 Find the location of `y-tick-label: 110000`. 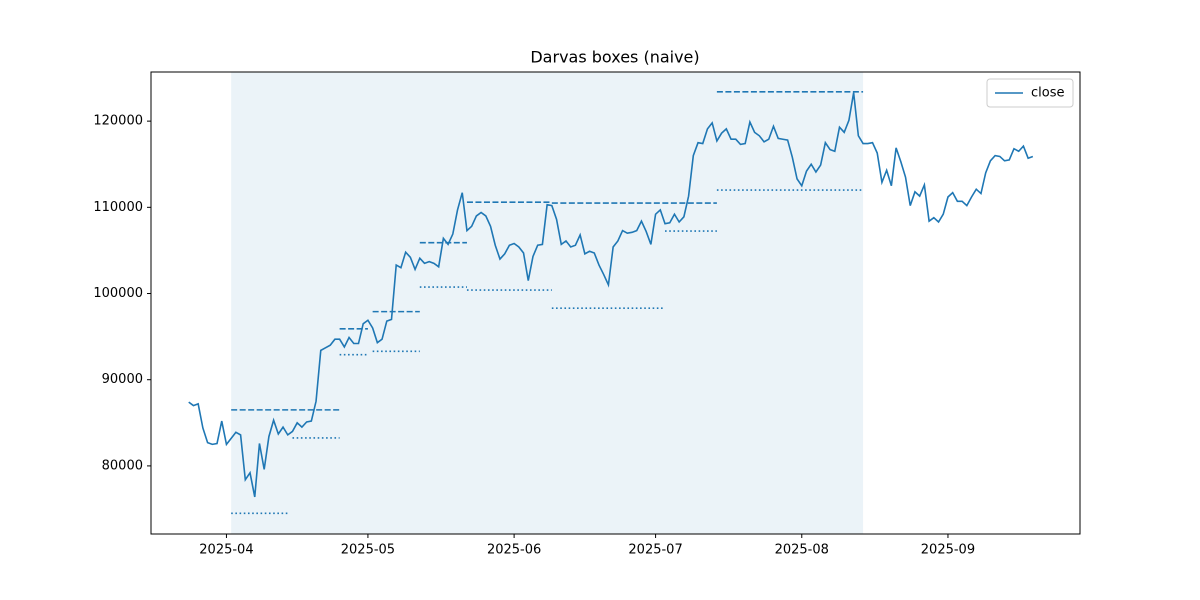

y-tick-label: 110000 is located at coordinates (118, 207).